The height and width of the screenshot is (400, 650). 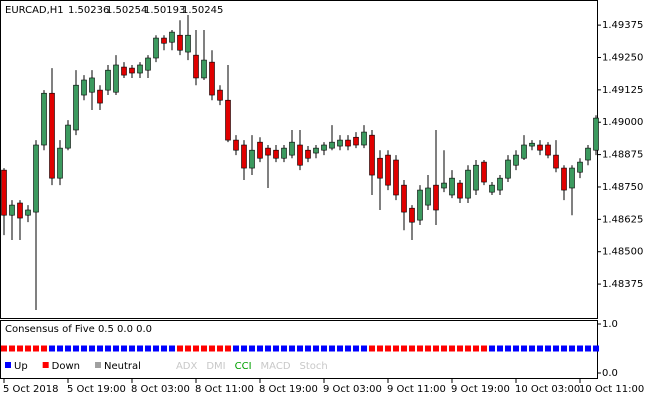 I want to click on header-value: 1.50254, so click(x=126, y=10).